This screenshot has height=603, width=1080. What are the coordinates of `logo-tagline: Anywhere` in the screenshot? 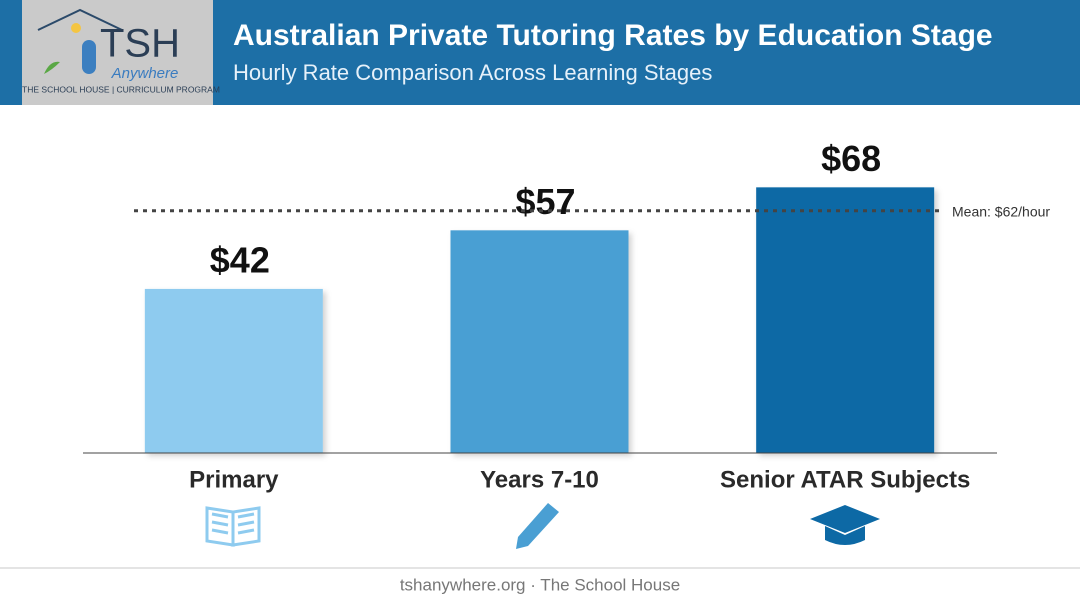 It's located at (145, 73).